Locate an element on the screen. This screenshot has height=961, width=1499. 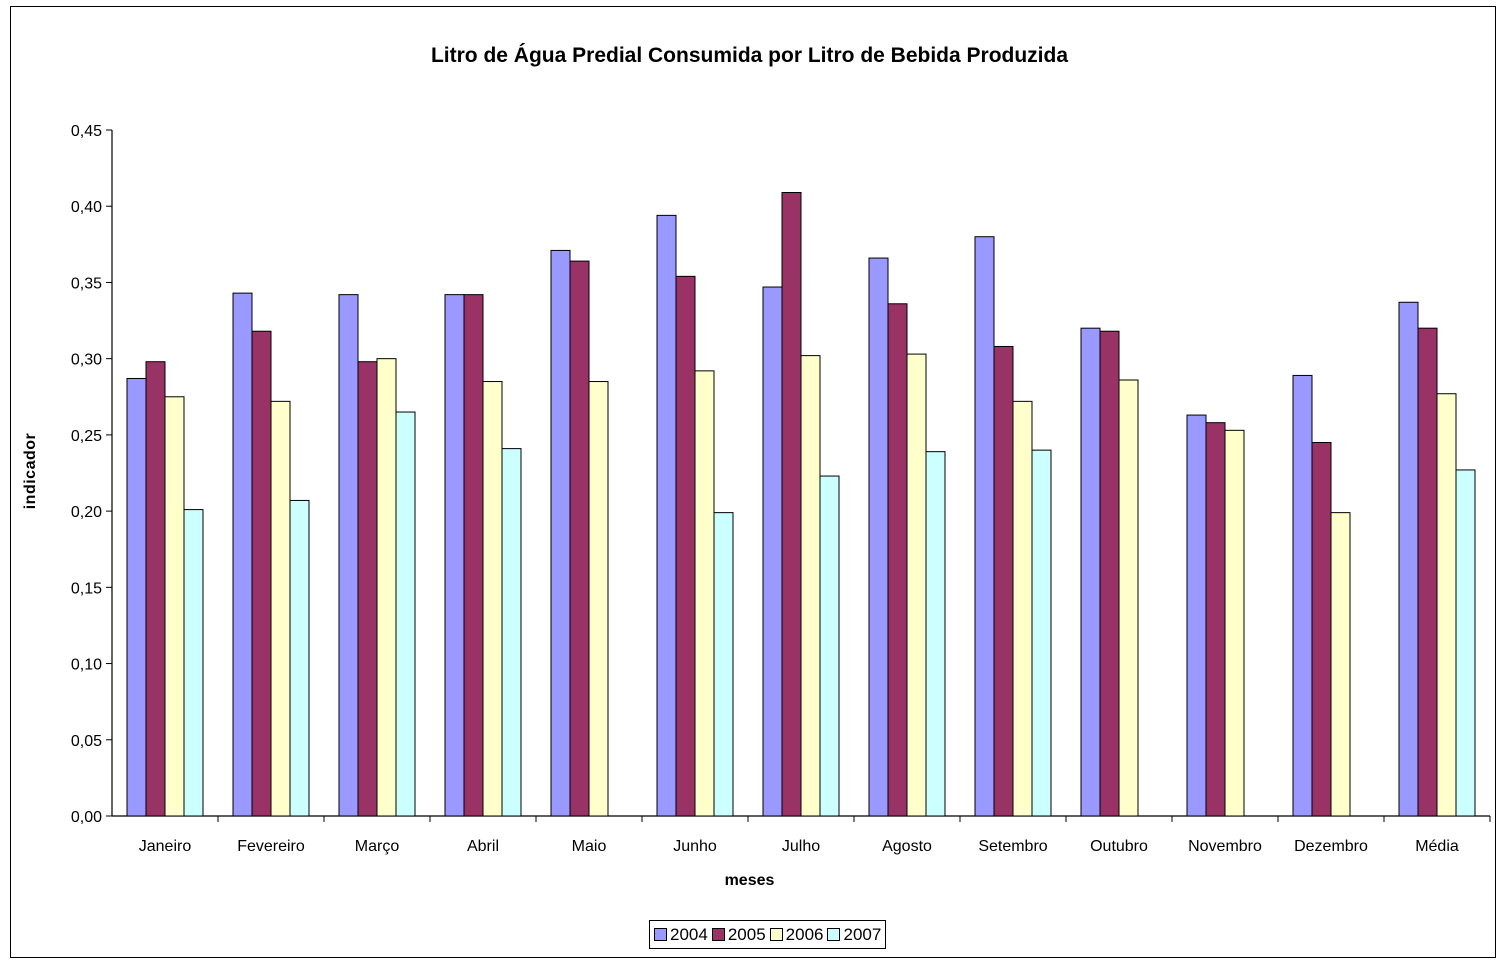
x-tick-label: Abril is located at coordinates (483, 846).